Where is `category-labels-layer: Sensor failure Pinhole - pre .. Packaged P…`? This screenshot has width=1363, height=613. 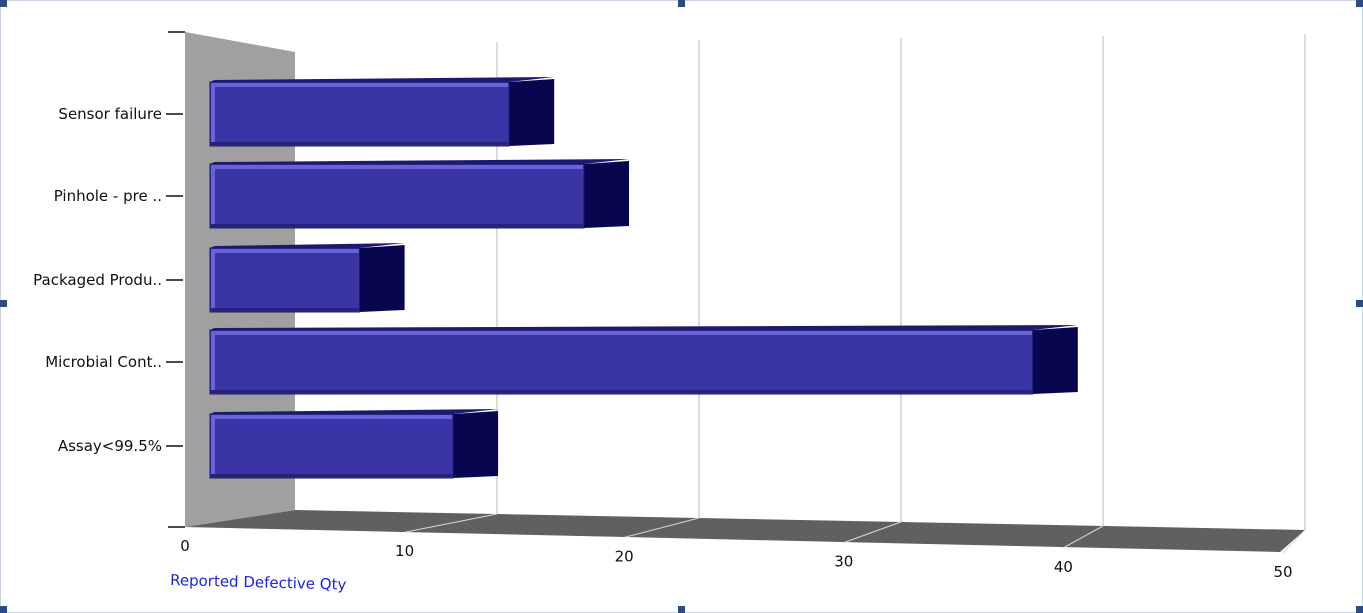
category-labels-layer: Sensor failure Pinhole - pre .. Packaged P… is located at coordinates (108, 280).